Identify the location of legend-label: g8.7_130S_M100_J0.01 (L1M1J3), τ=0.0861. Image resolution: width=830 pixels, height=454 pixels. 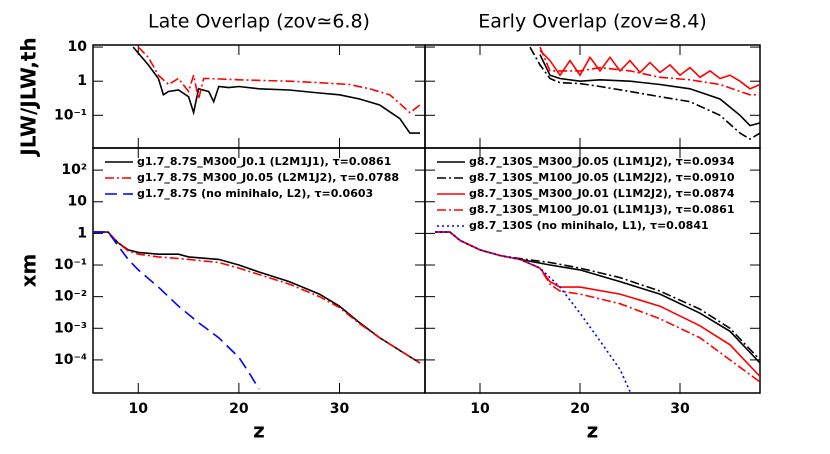
(601, 209).